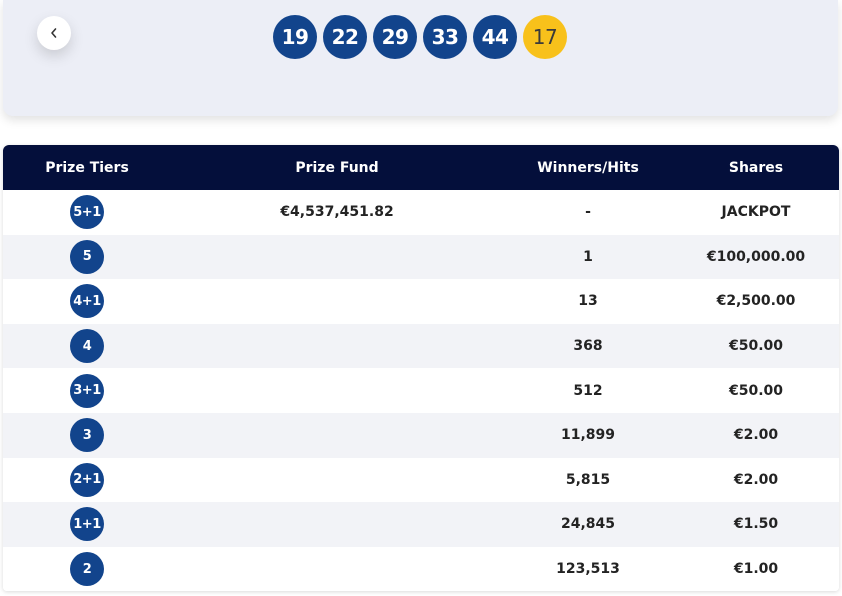  What do you see at coordinates (756, 301) in the screenshot?
I see `shares-cell: €2,500.00` at bounding box center [756, 301].